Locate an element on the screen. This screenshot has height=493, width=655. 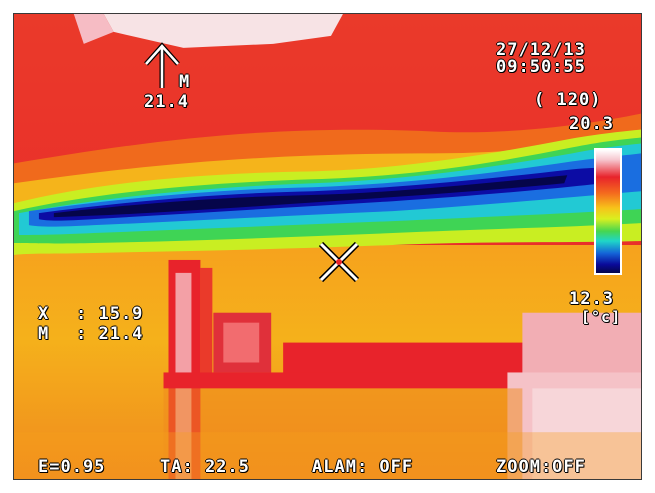
cursor-m-value: : 21.4 is located at coordinates (110, 334).